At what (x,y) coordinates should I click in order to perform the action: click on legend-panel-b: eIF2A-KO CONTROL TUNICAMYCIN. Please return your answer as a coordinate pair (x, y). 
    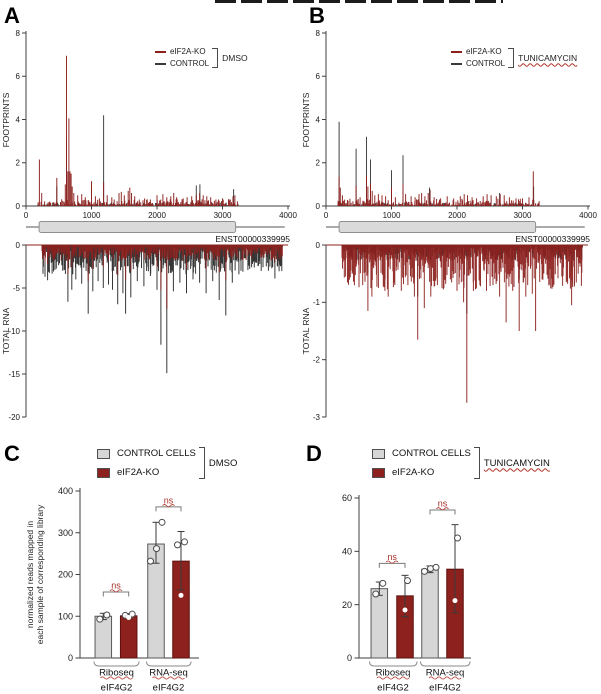
    Looking at the image, I should click on (514, 57).